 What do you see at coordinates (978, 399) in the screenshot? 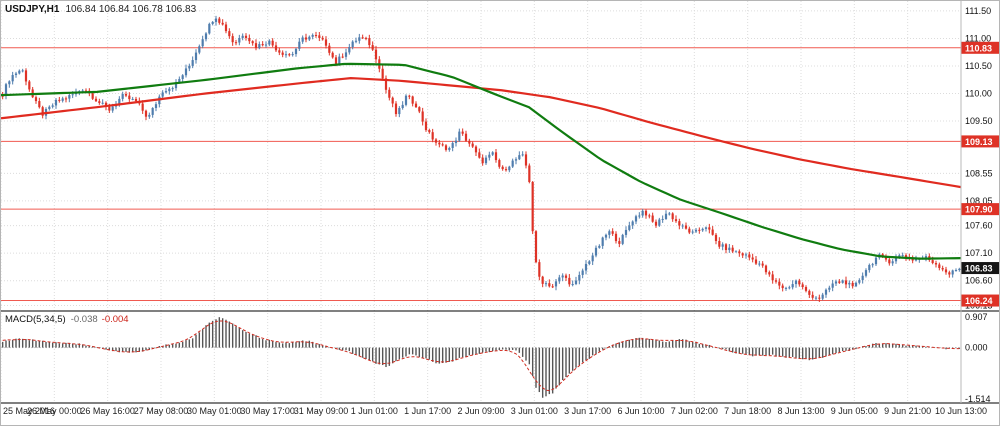
I see `svg-text: -1.514` at bounding box center [978, 399].